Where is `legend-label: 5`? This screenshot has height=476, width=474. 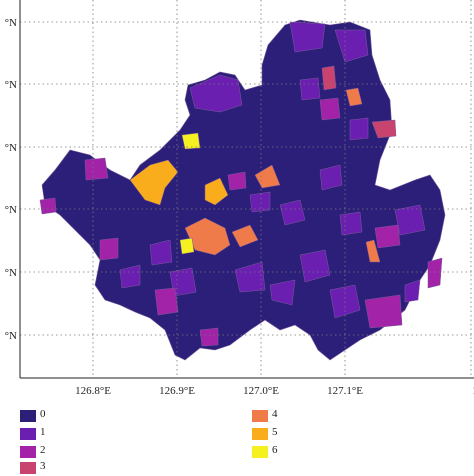 legend-label: 5 is located at coordinates (275, 432).